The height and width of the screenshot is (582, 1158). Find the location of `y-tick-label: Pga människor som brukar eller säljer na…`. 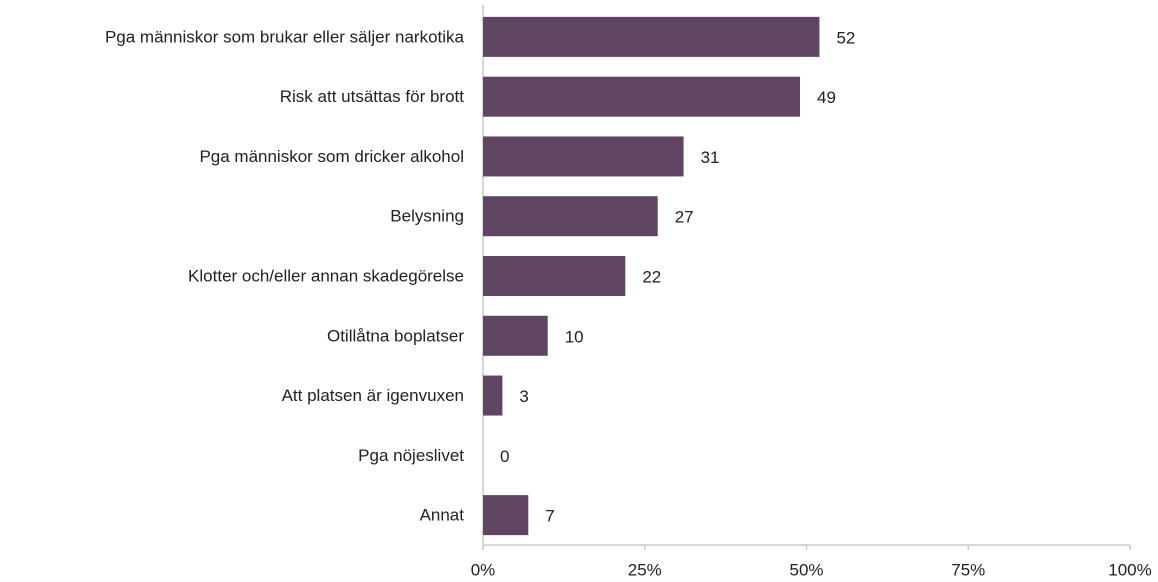

y-tick-label: Pga människor som brukar eller säljer na… is located at coordinates (285, 36).